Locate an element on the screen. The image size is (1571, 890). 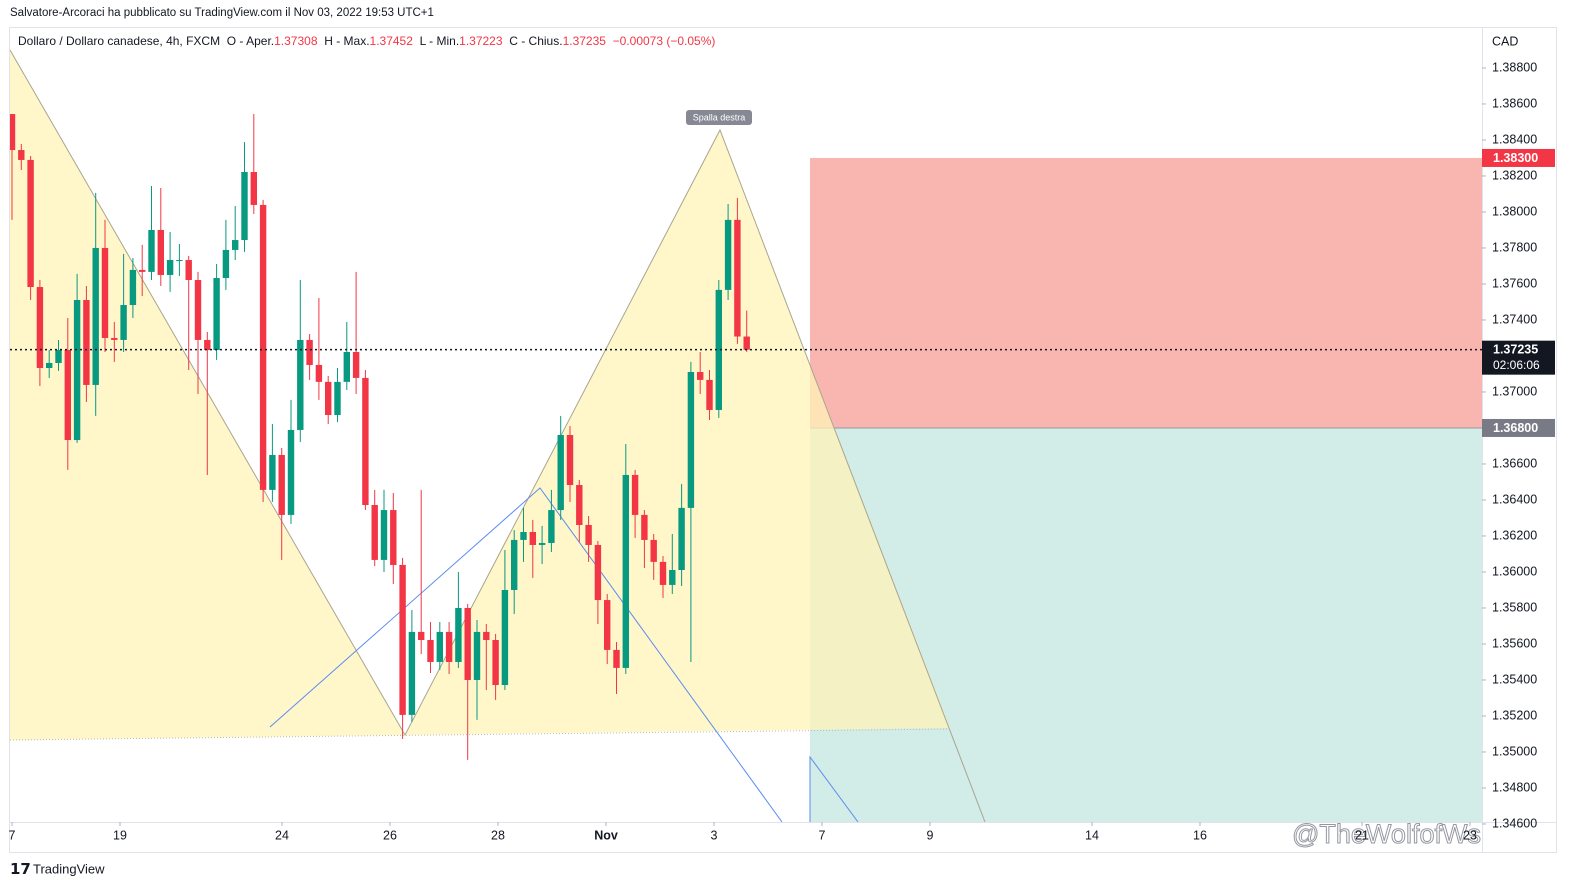
annotation-box is located at coordinates (719, 117).